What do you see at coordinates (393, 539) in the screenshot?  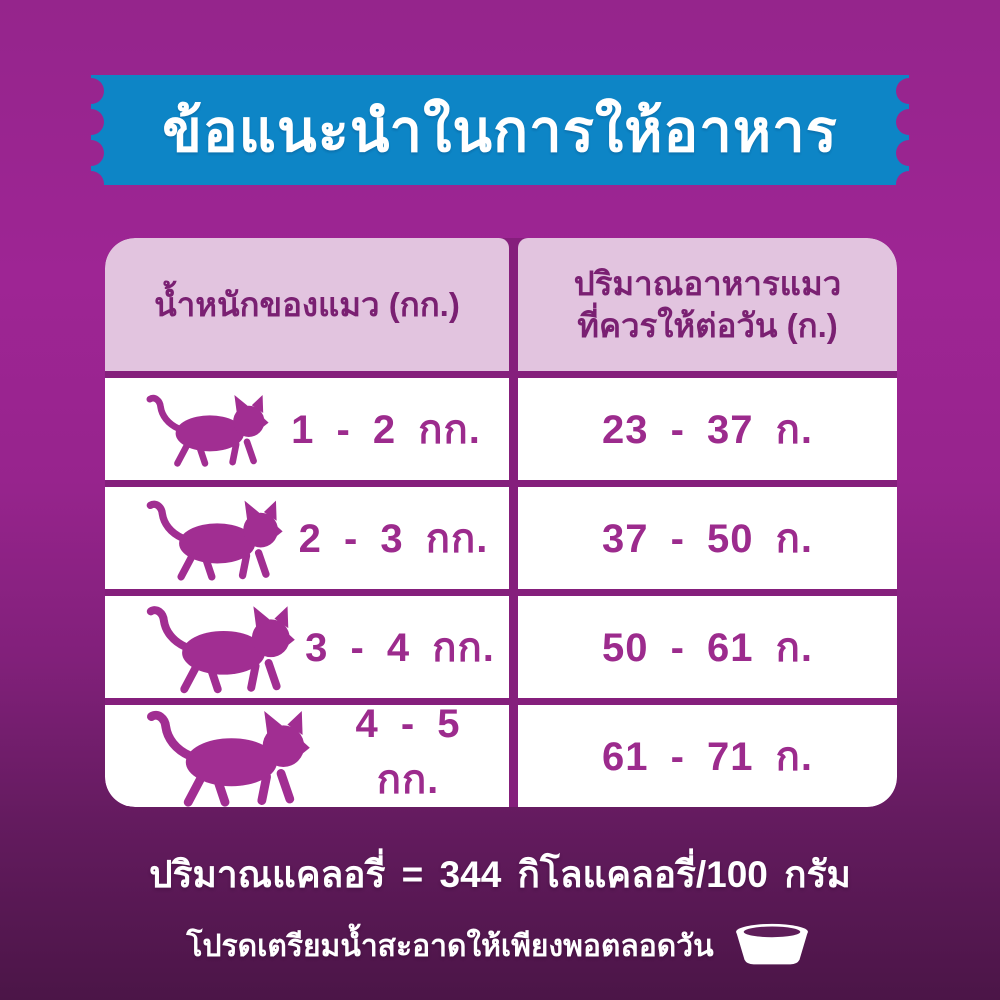 I see `weight-range-label: 2 - 3 กก.` at bounding box center [393, 539].